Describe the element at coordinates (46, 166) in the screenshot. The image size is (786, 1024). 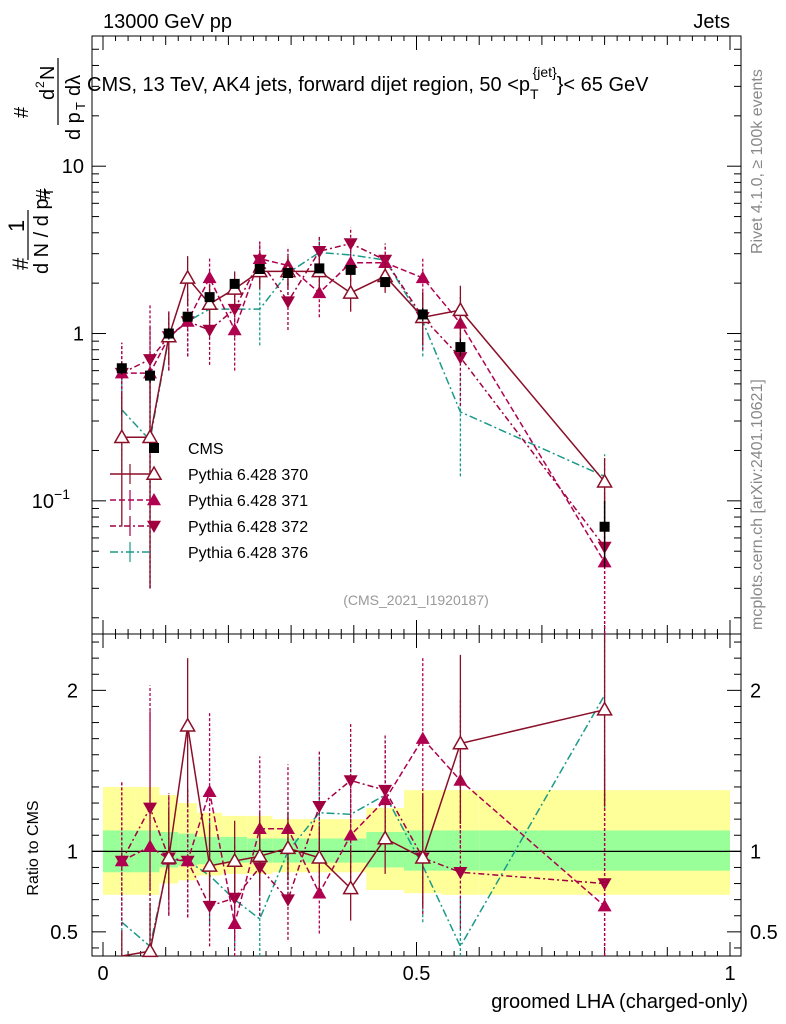
I see `main-ylabel-expanded: # 1 d N / d p T # d 2 N d p T dλ` at that location.